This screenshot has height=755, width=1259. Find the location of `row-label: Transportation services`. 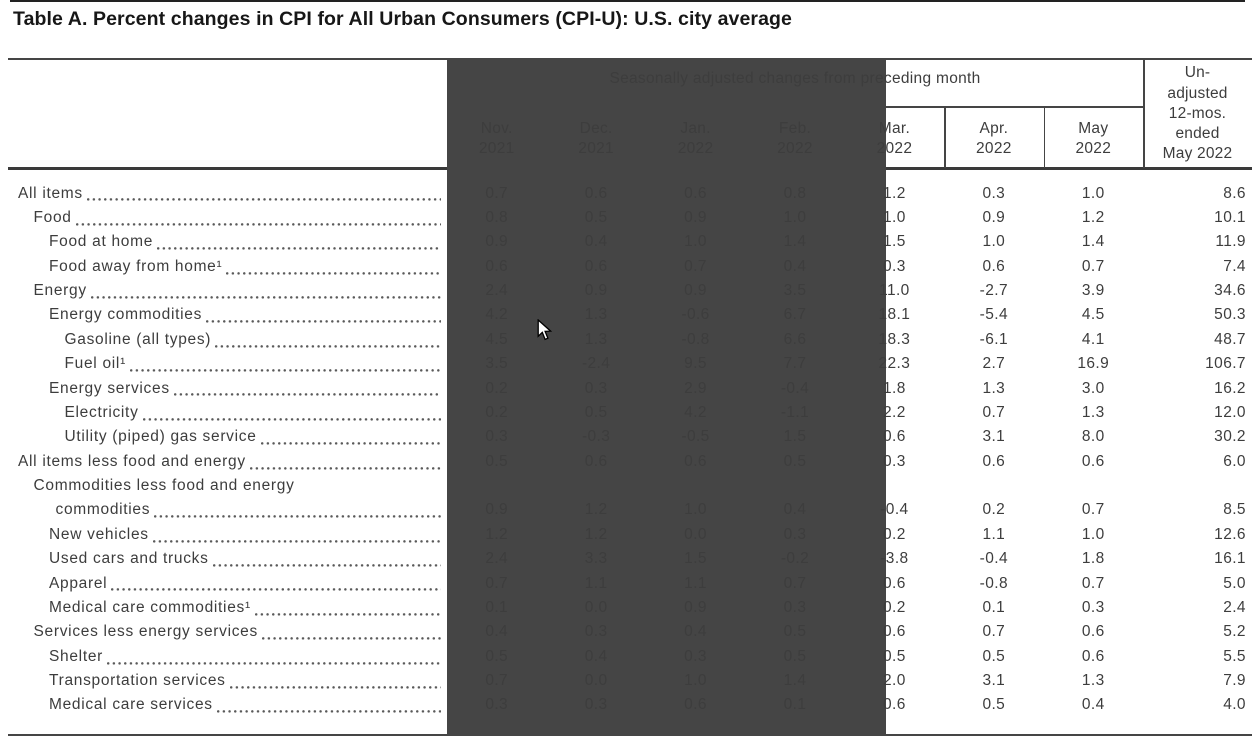

row-label: Transportation services is located at coordinates (137, 680).